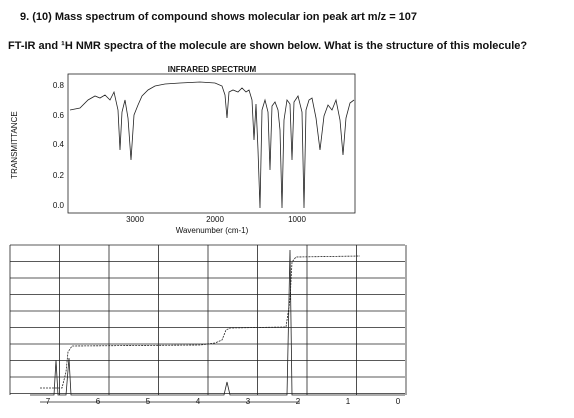  What do you see at coordinates (248, 401) in the screenshot?
I see `x-tick-label: 3` at bounding box center [248, 401].